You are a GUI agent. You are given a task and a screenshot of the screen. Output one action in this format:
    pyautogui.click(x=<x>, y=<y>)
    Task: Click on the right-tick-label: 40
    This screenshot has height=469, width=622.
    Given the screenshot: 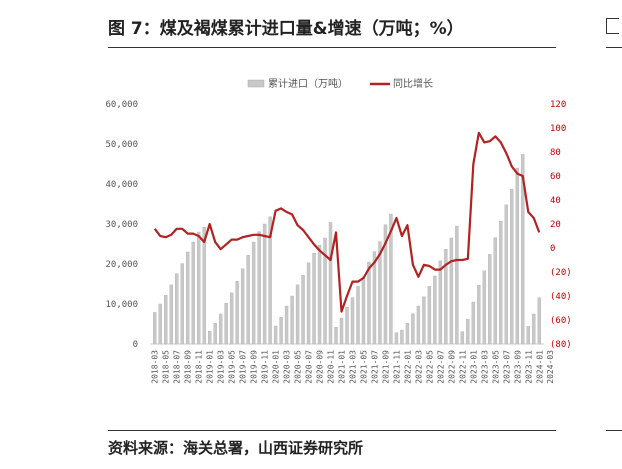 What is the action you would take?
    pyautogui.click(x=555, y=201)
    